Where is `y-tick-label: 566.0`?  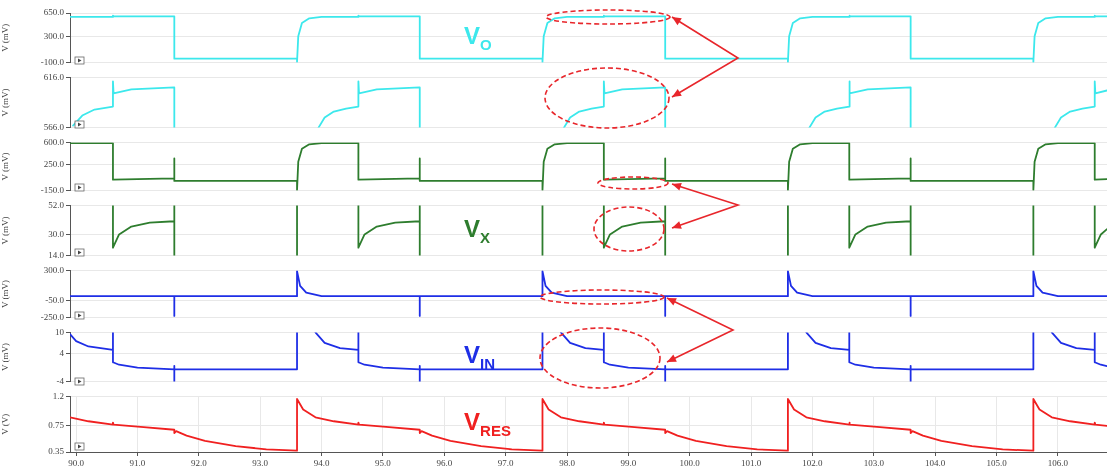
y-tick-label: 566.0 is located at coordinates (54, 126).